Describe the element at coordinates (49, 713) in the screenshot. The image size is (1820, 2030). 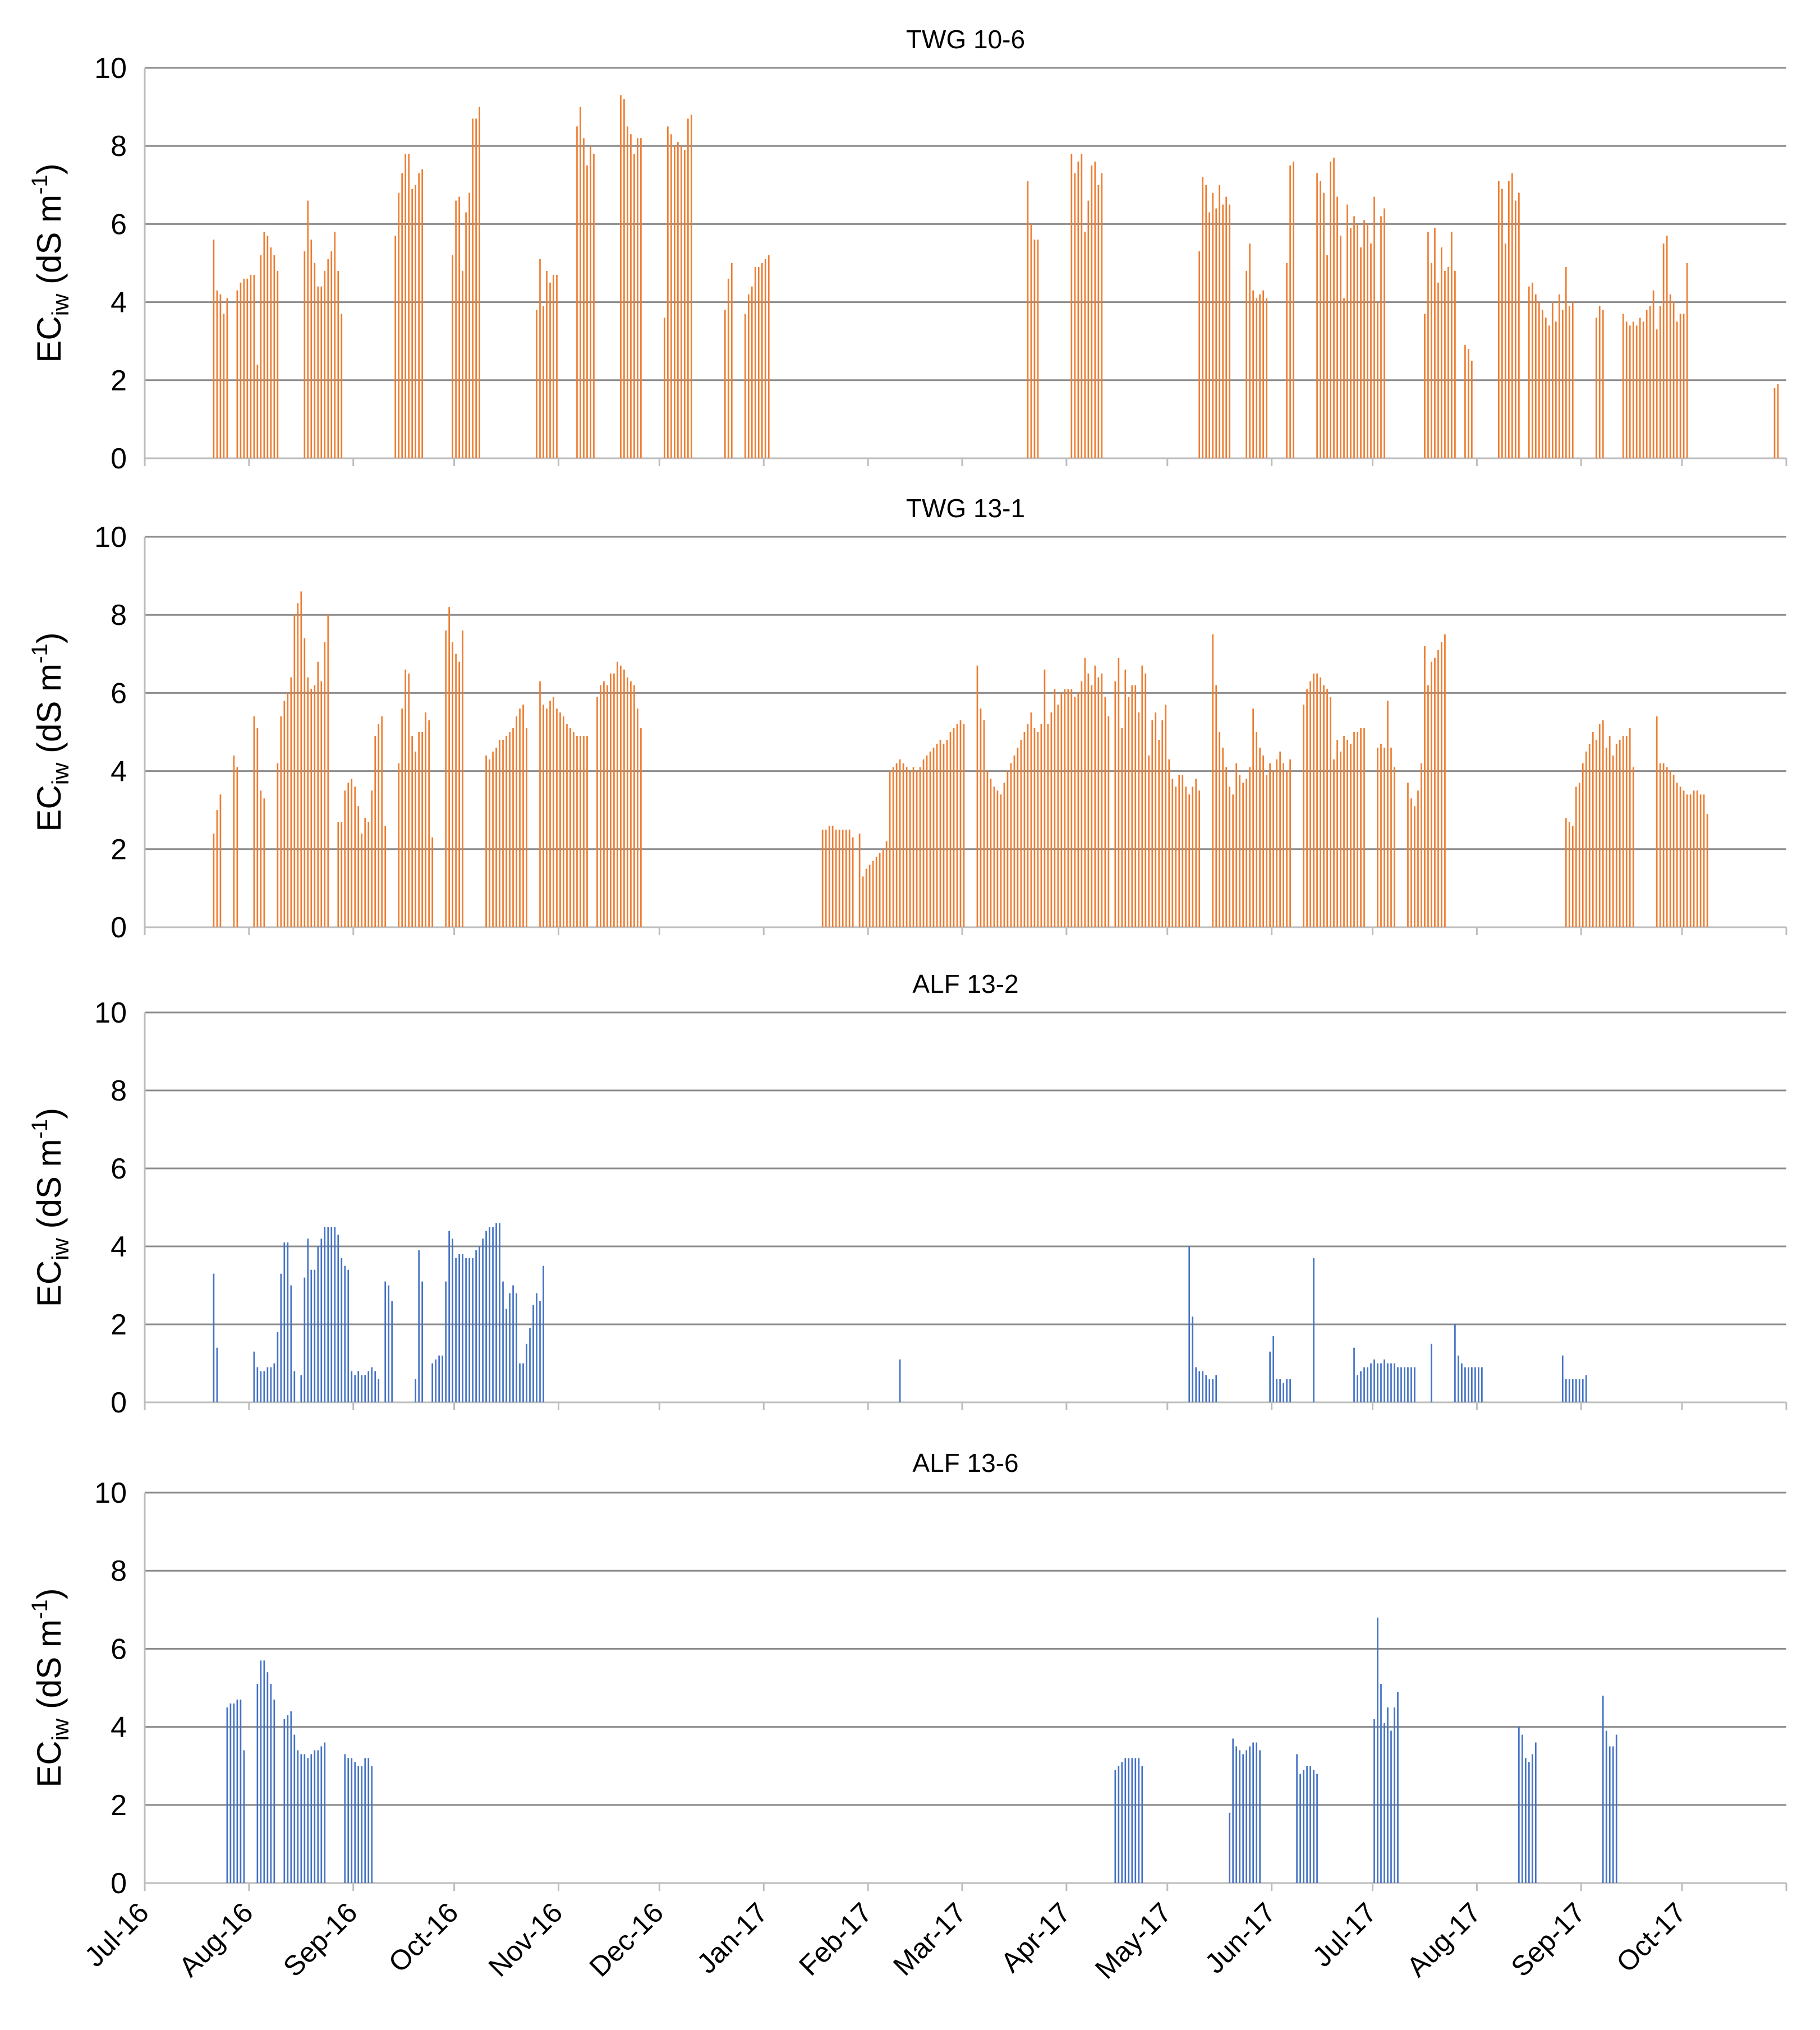
I see `y-axis-label-unit: (dS m` at that location.